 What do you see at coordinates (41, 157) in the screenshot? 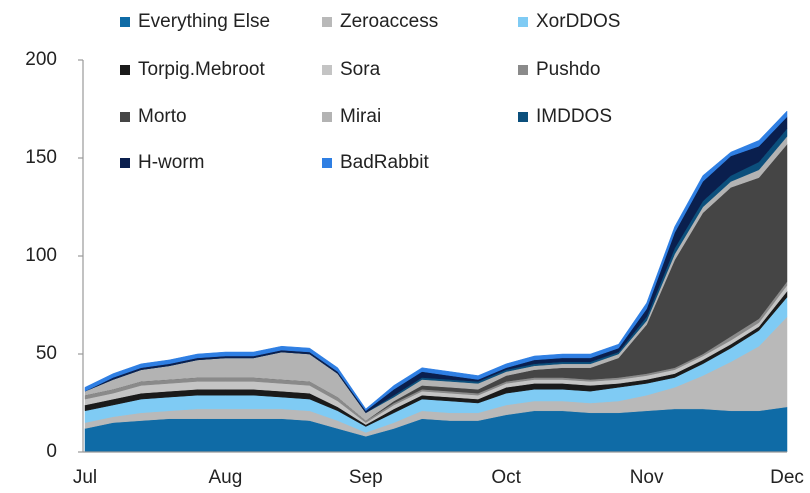
I see `y-tick-label: 150` at bounding box center [41, 157].